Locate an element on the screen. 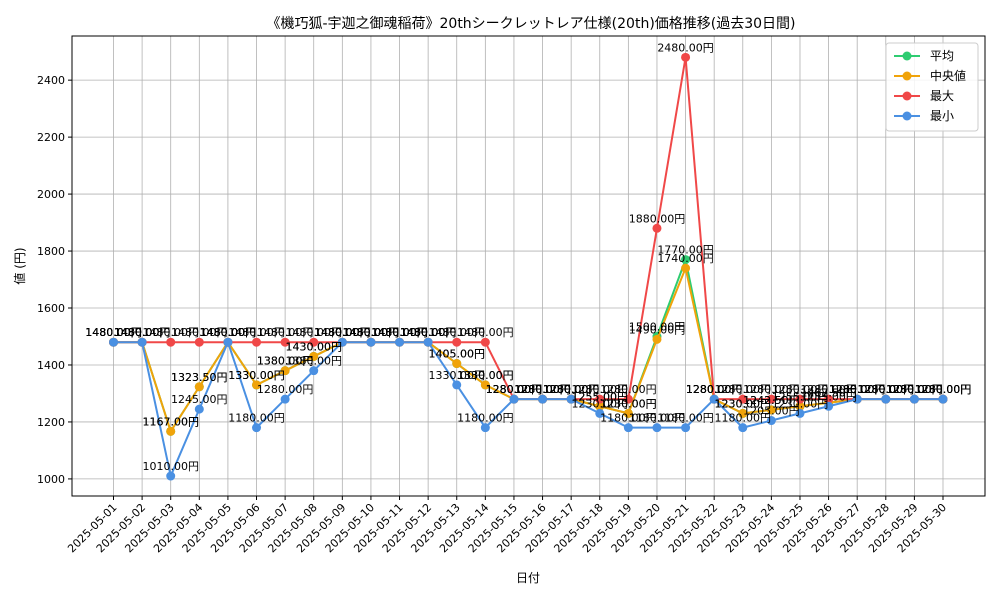 Image resolution: width=1000 pixels, height=600 pixels. data-label: 1255.00円 is located at coordinates (800, 396).